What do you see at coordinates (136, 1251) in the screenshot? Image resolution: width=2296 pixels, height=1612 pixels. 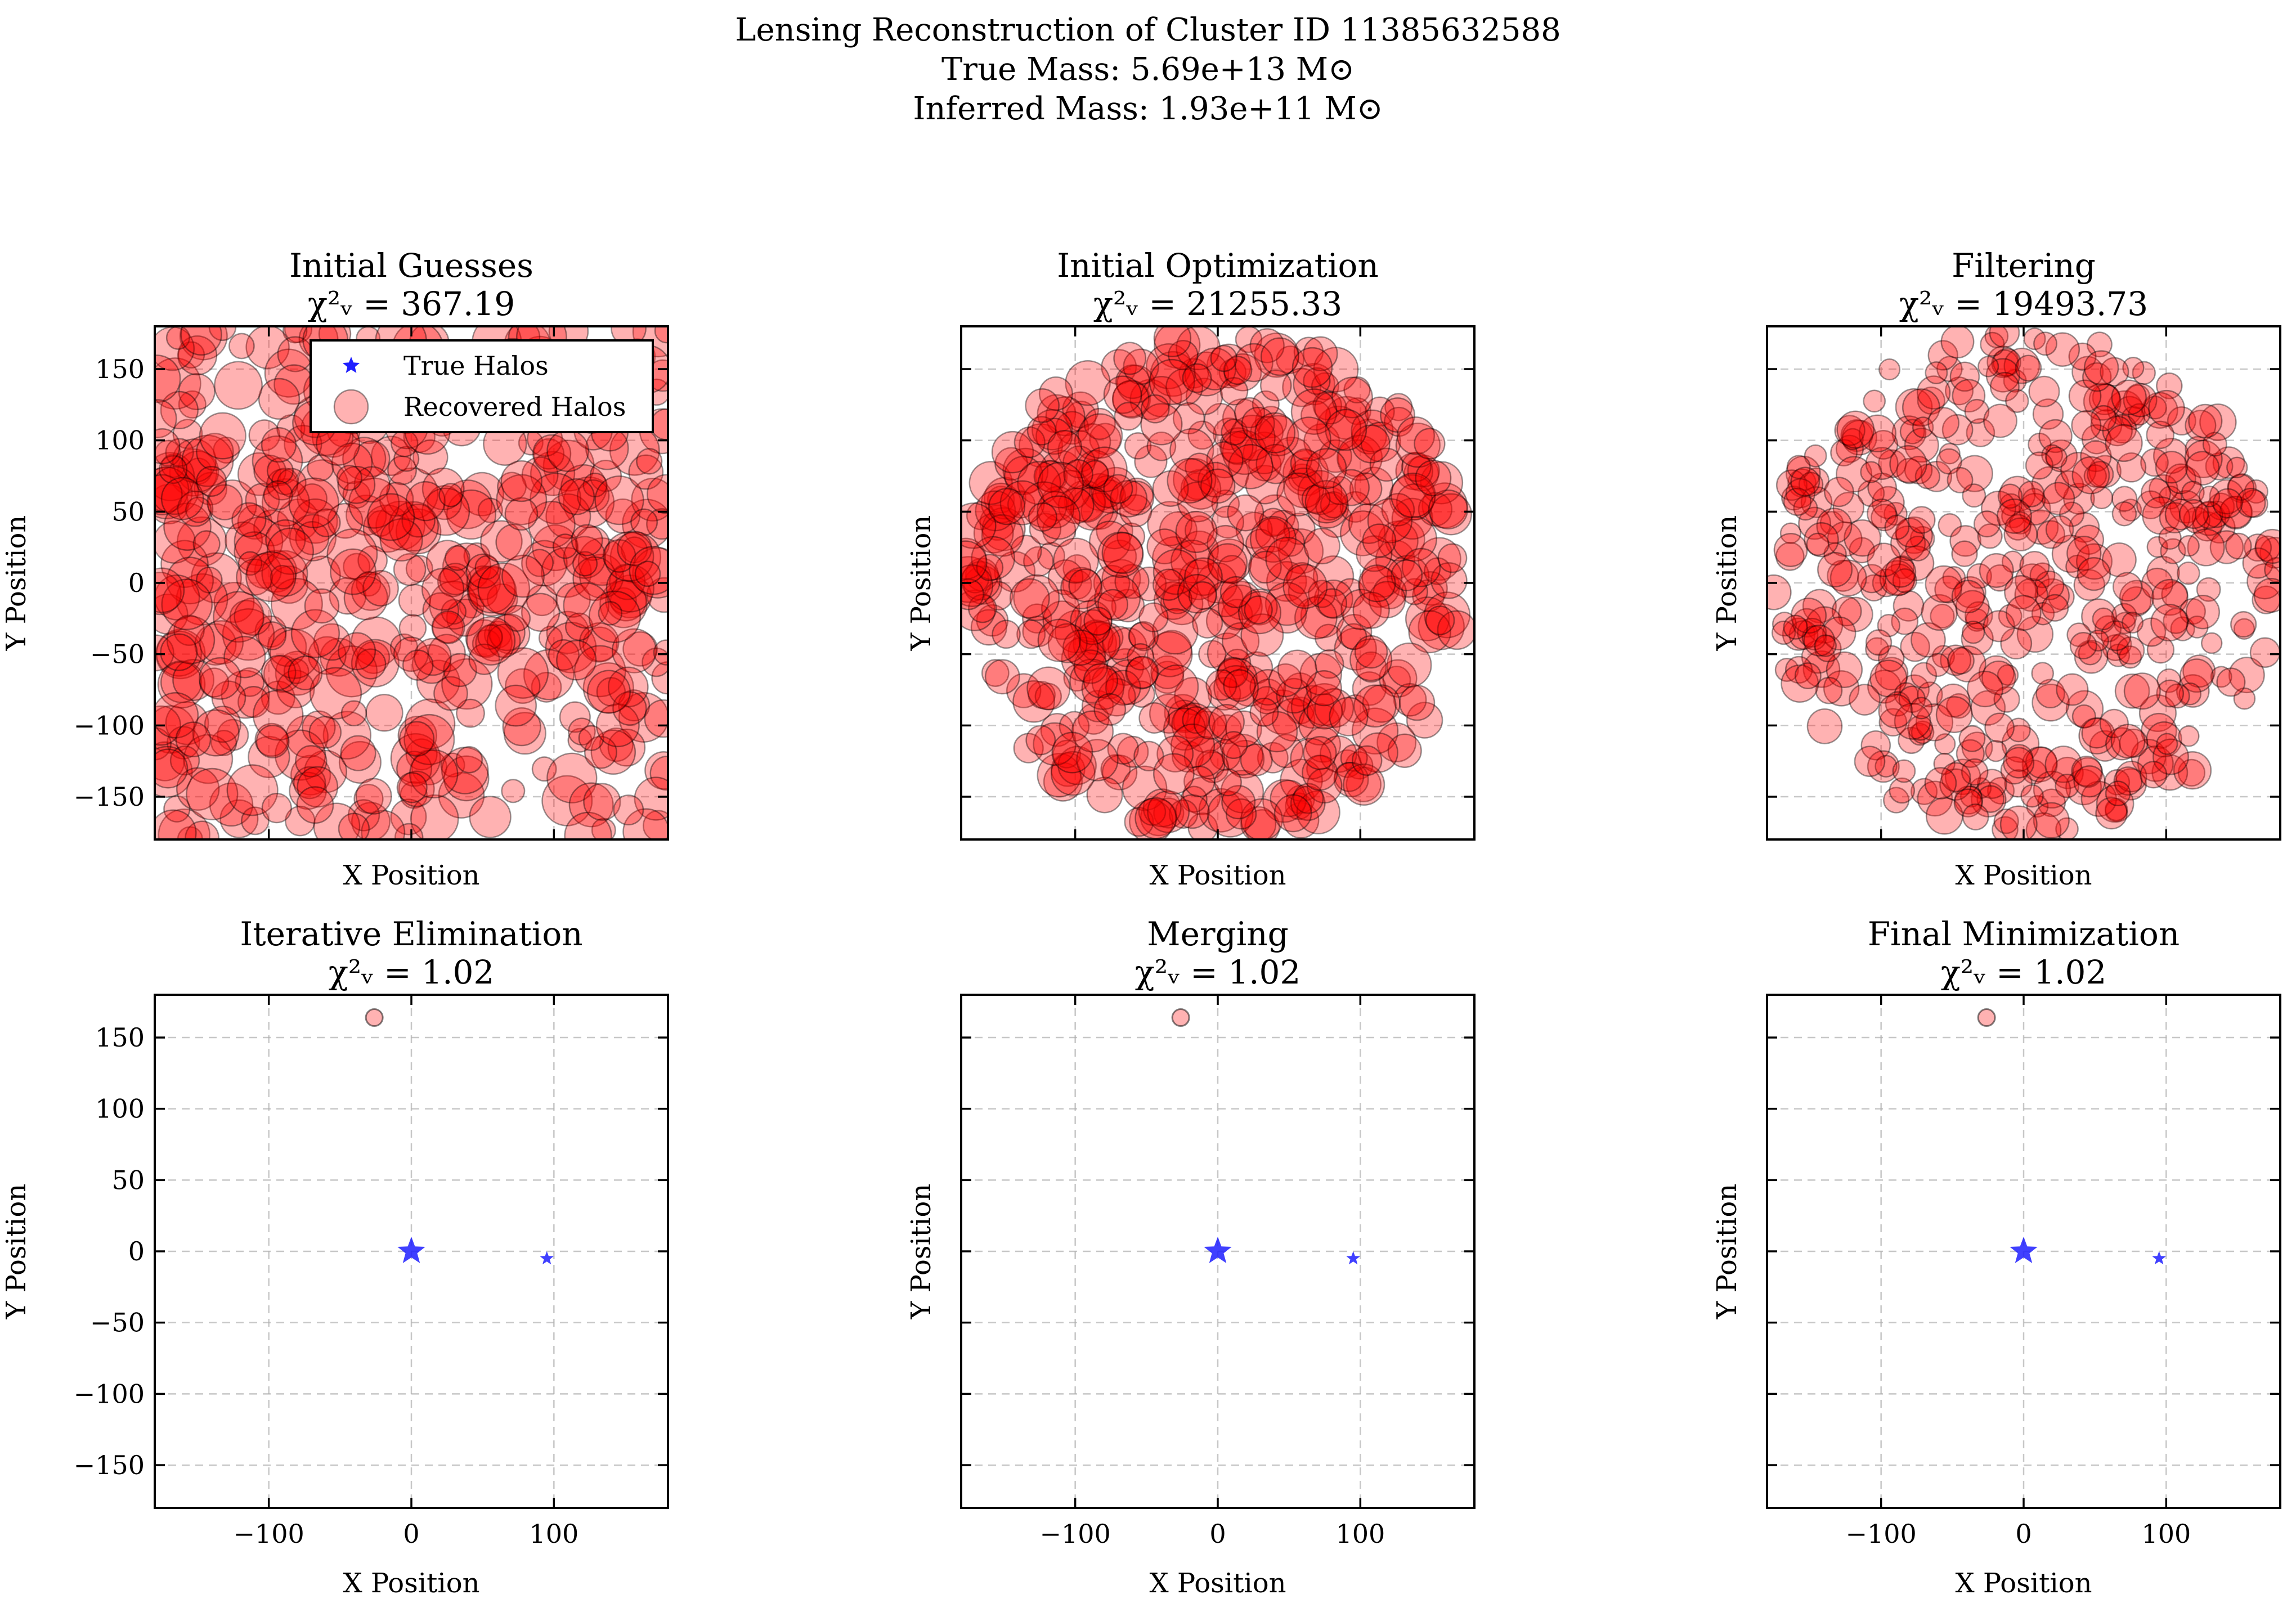 I see `y-tick-label: 0` at bounding box center [136, 1251].